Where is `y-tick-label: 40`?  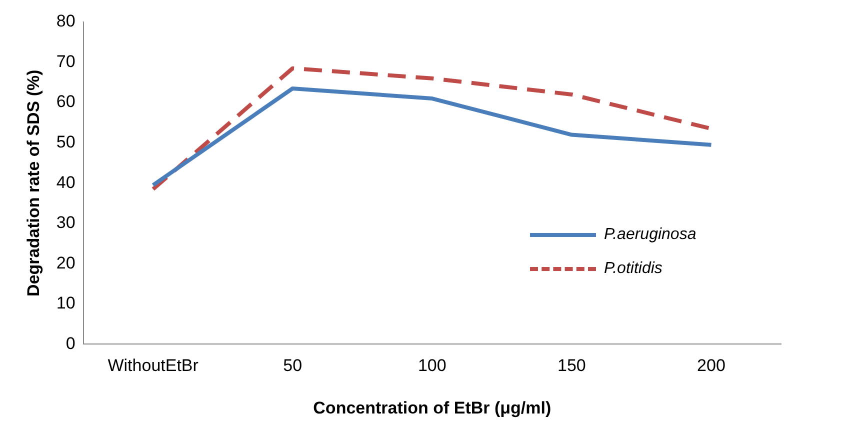 y-tick-label: 40 is located at coordinates (66, 182).